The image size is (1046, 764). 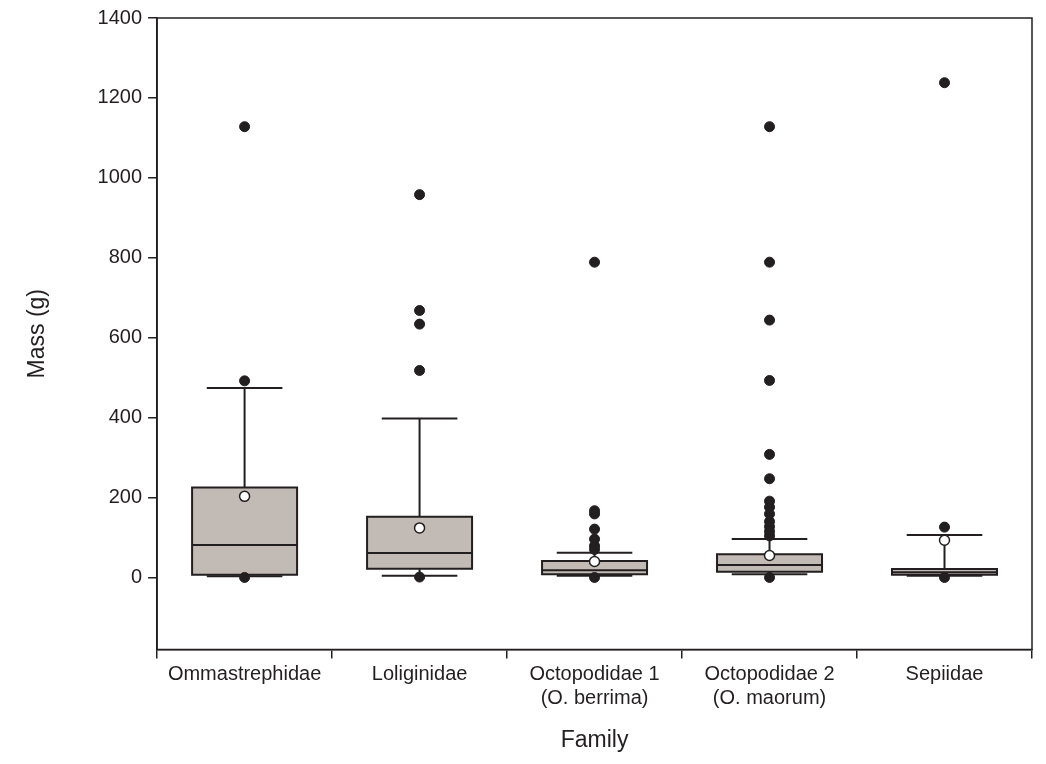 What do you see at coordinates (136, 575) in the screenshot?
I see `y-tick-label: 0` at bounding box center [136, 575].